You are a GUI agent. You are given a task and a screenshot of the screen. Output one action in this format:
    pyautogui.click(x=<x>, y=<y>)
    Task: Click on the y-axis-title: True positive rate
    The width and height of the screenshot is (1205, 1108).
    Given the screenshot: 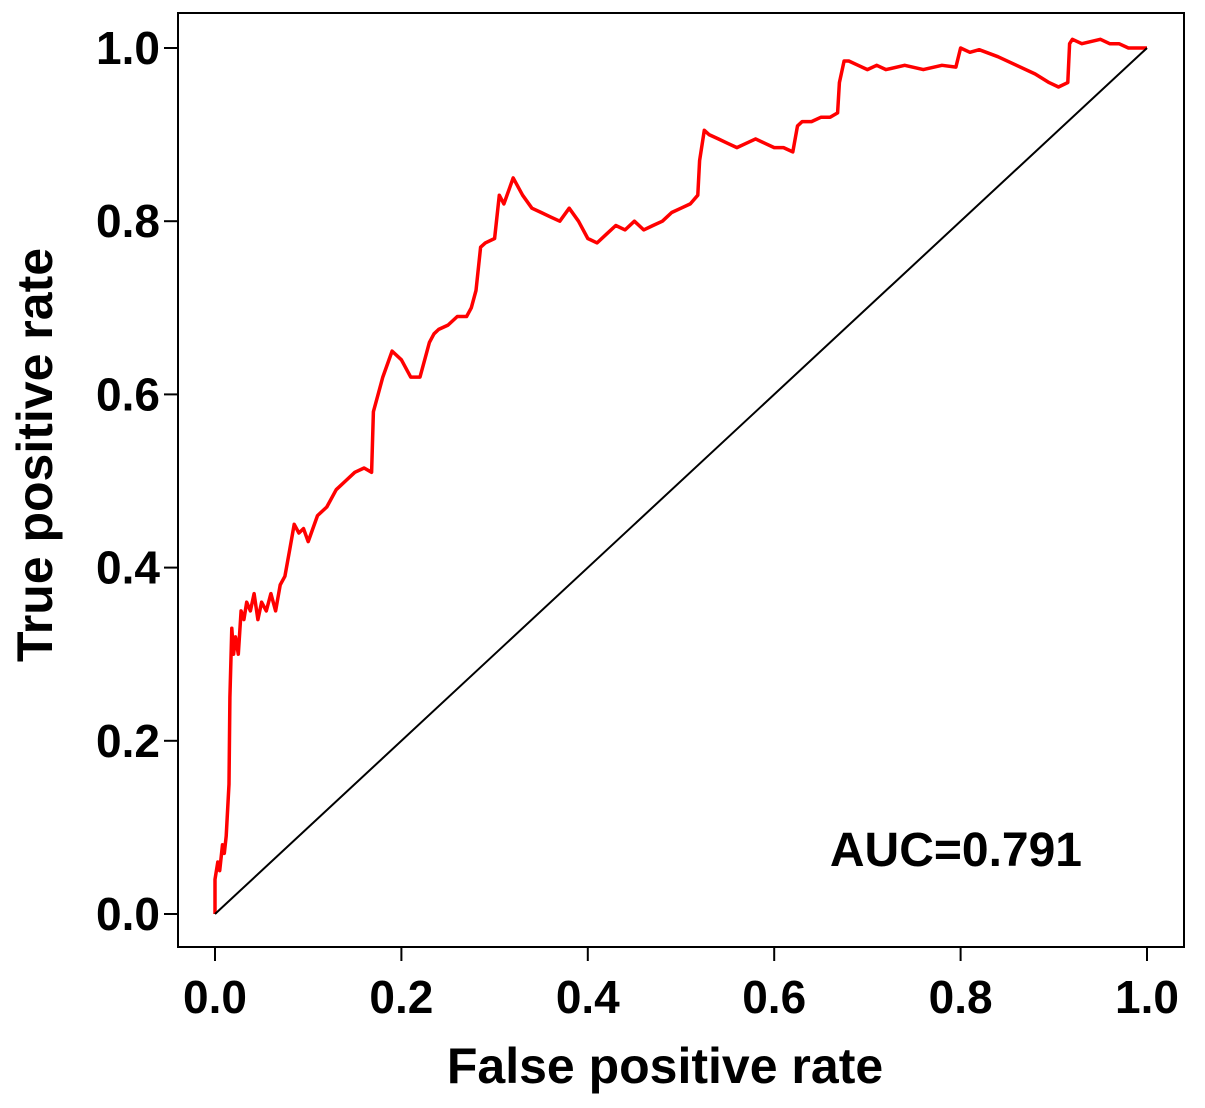 What is the action you would take?
    pyautogui.click(x=35, y=455)
    